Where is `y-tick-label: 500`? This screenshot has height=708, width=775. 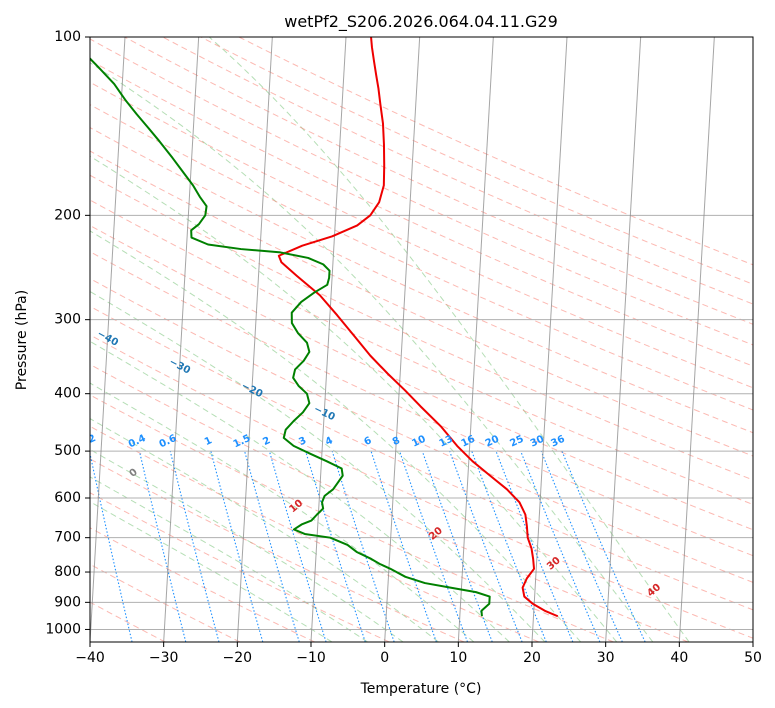 y-tick-label: 500 is located at coordinates (67, 451).